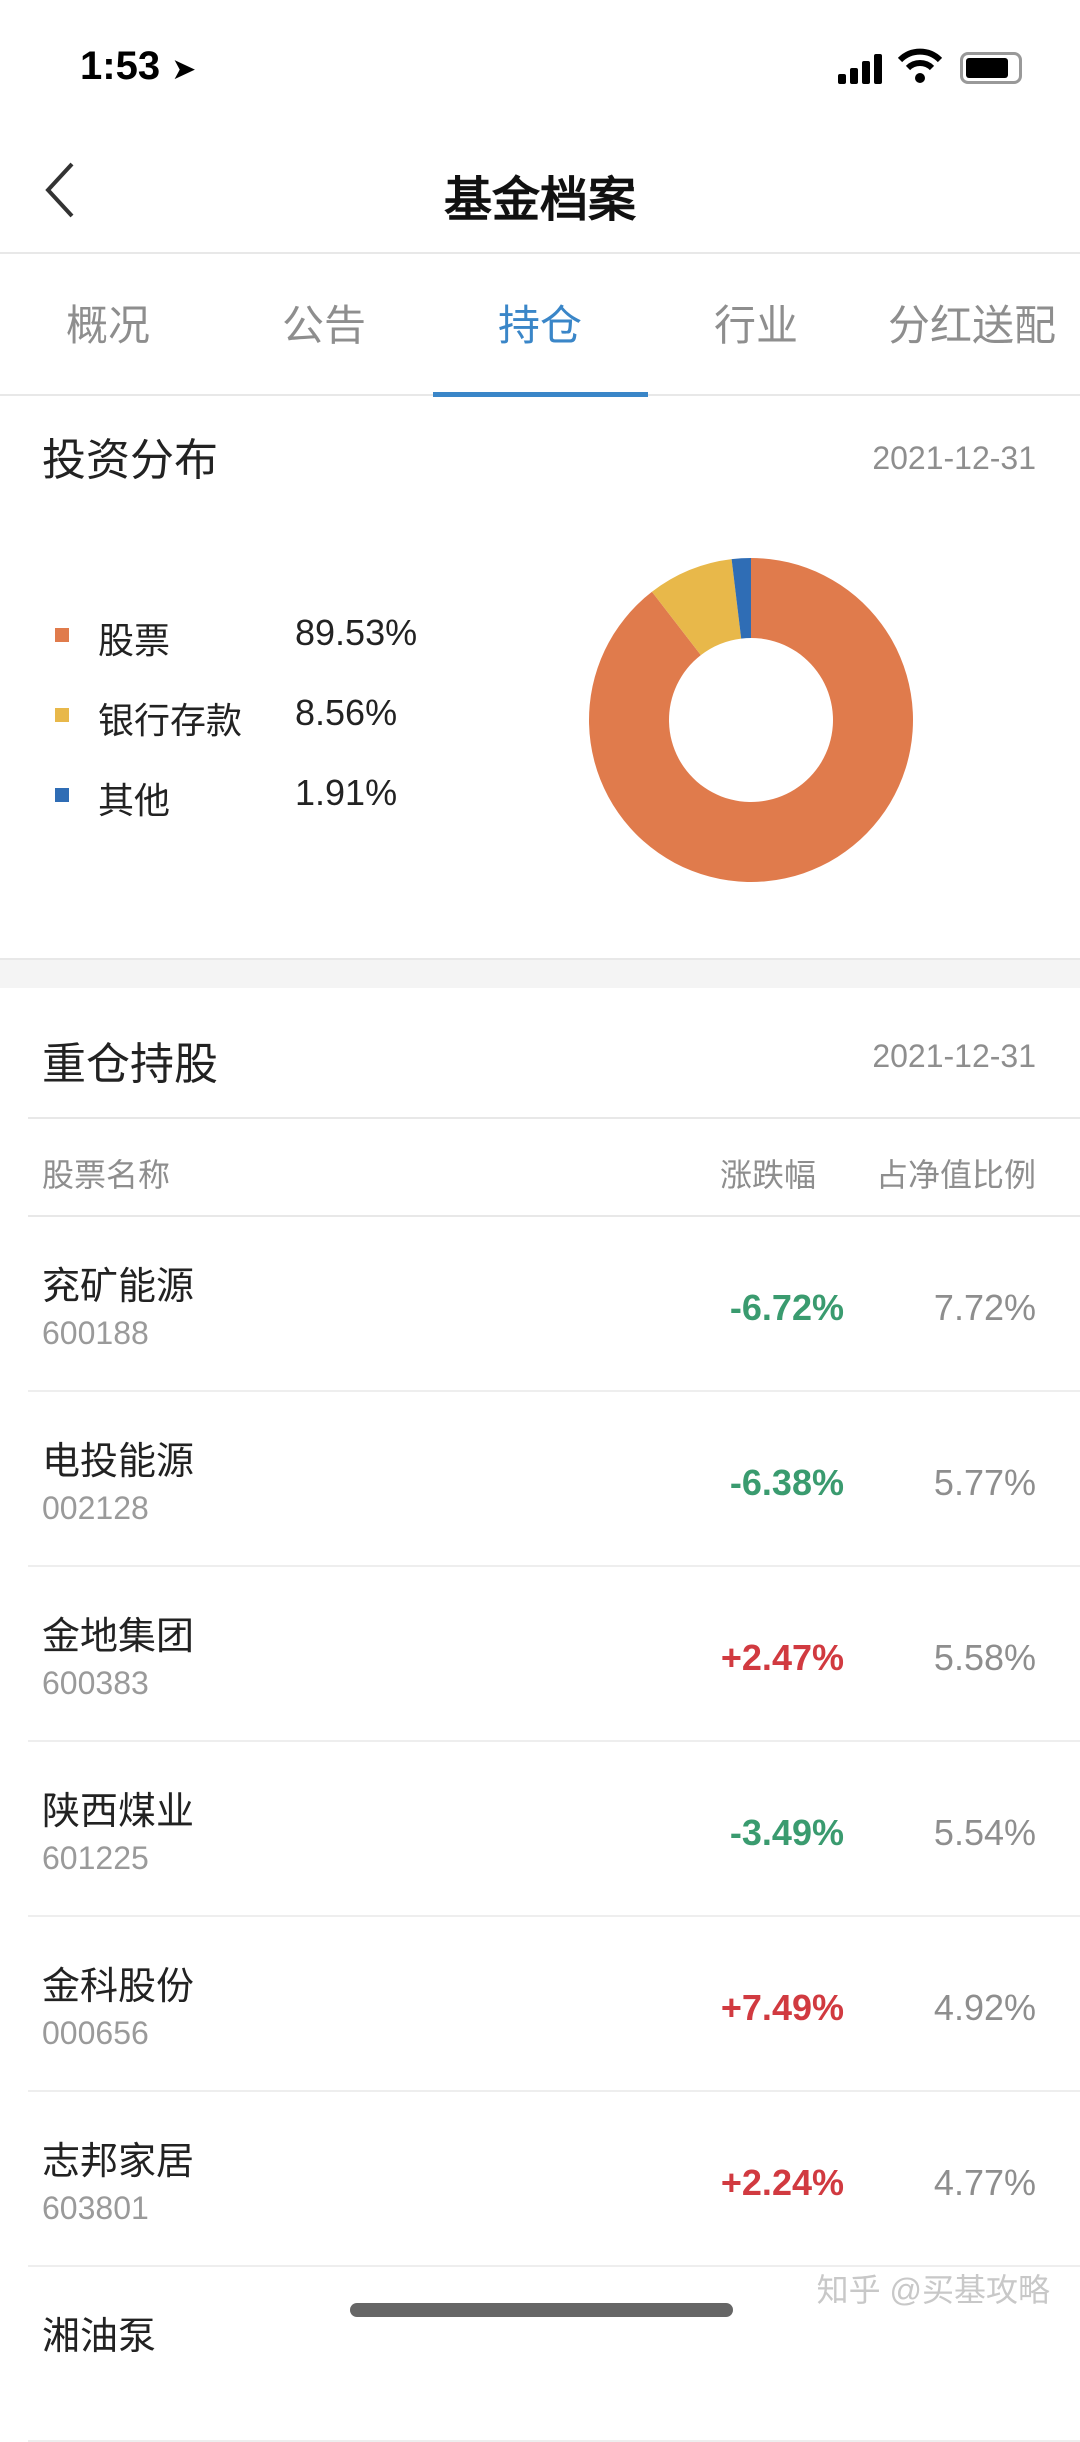  I want to click on stock-weight: 5.77%, so click(984, 1482).